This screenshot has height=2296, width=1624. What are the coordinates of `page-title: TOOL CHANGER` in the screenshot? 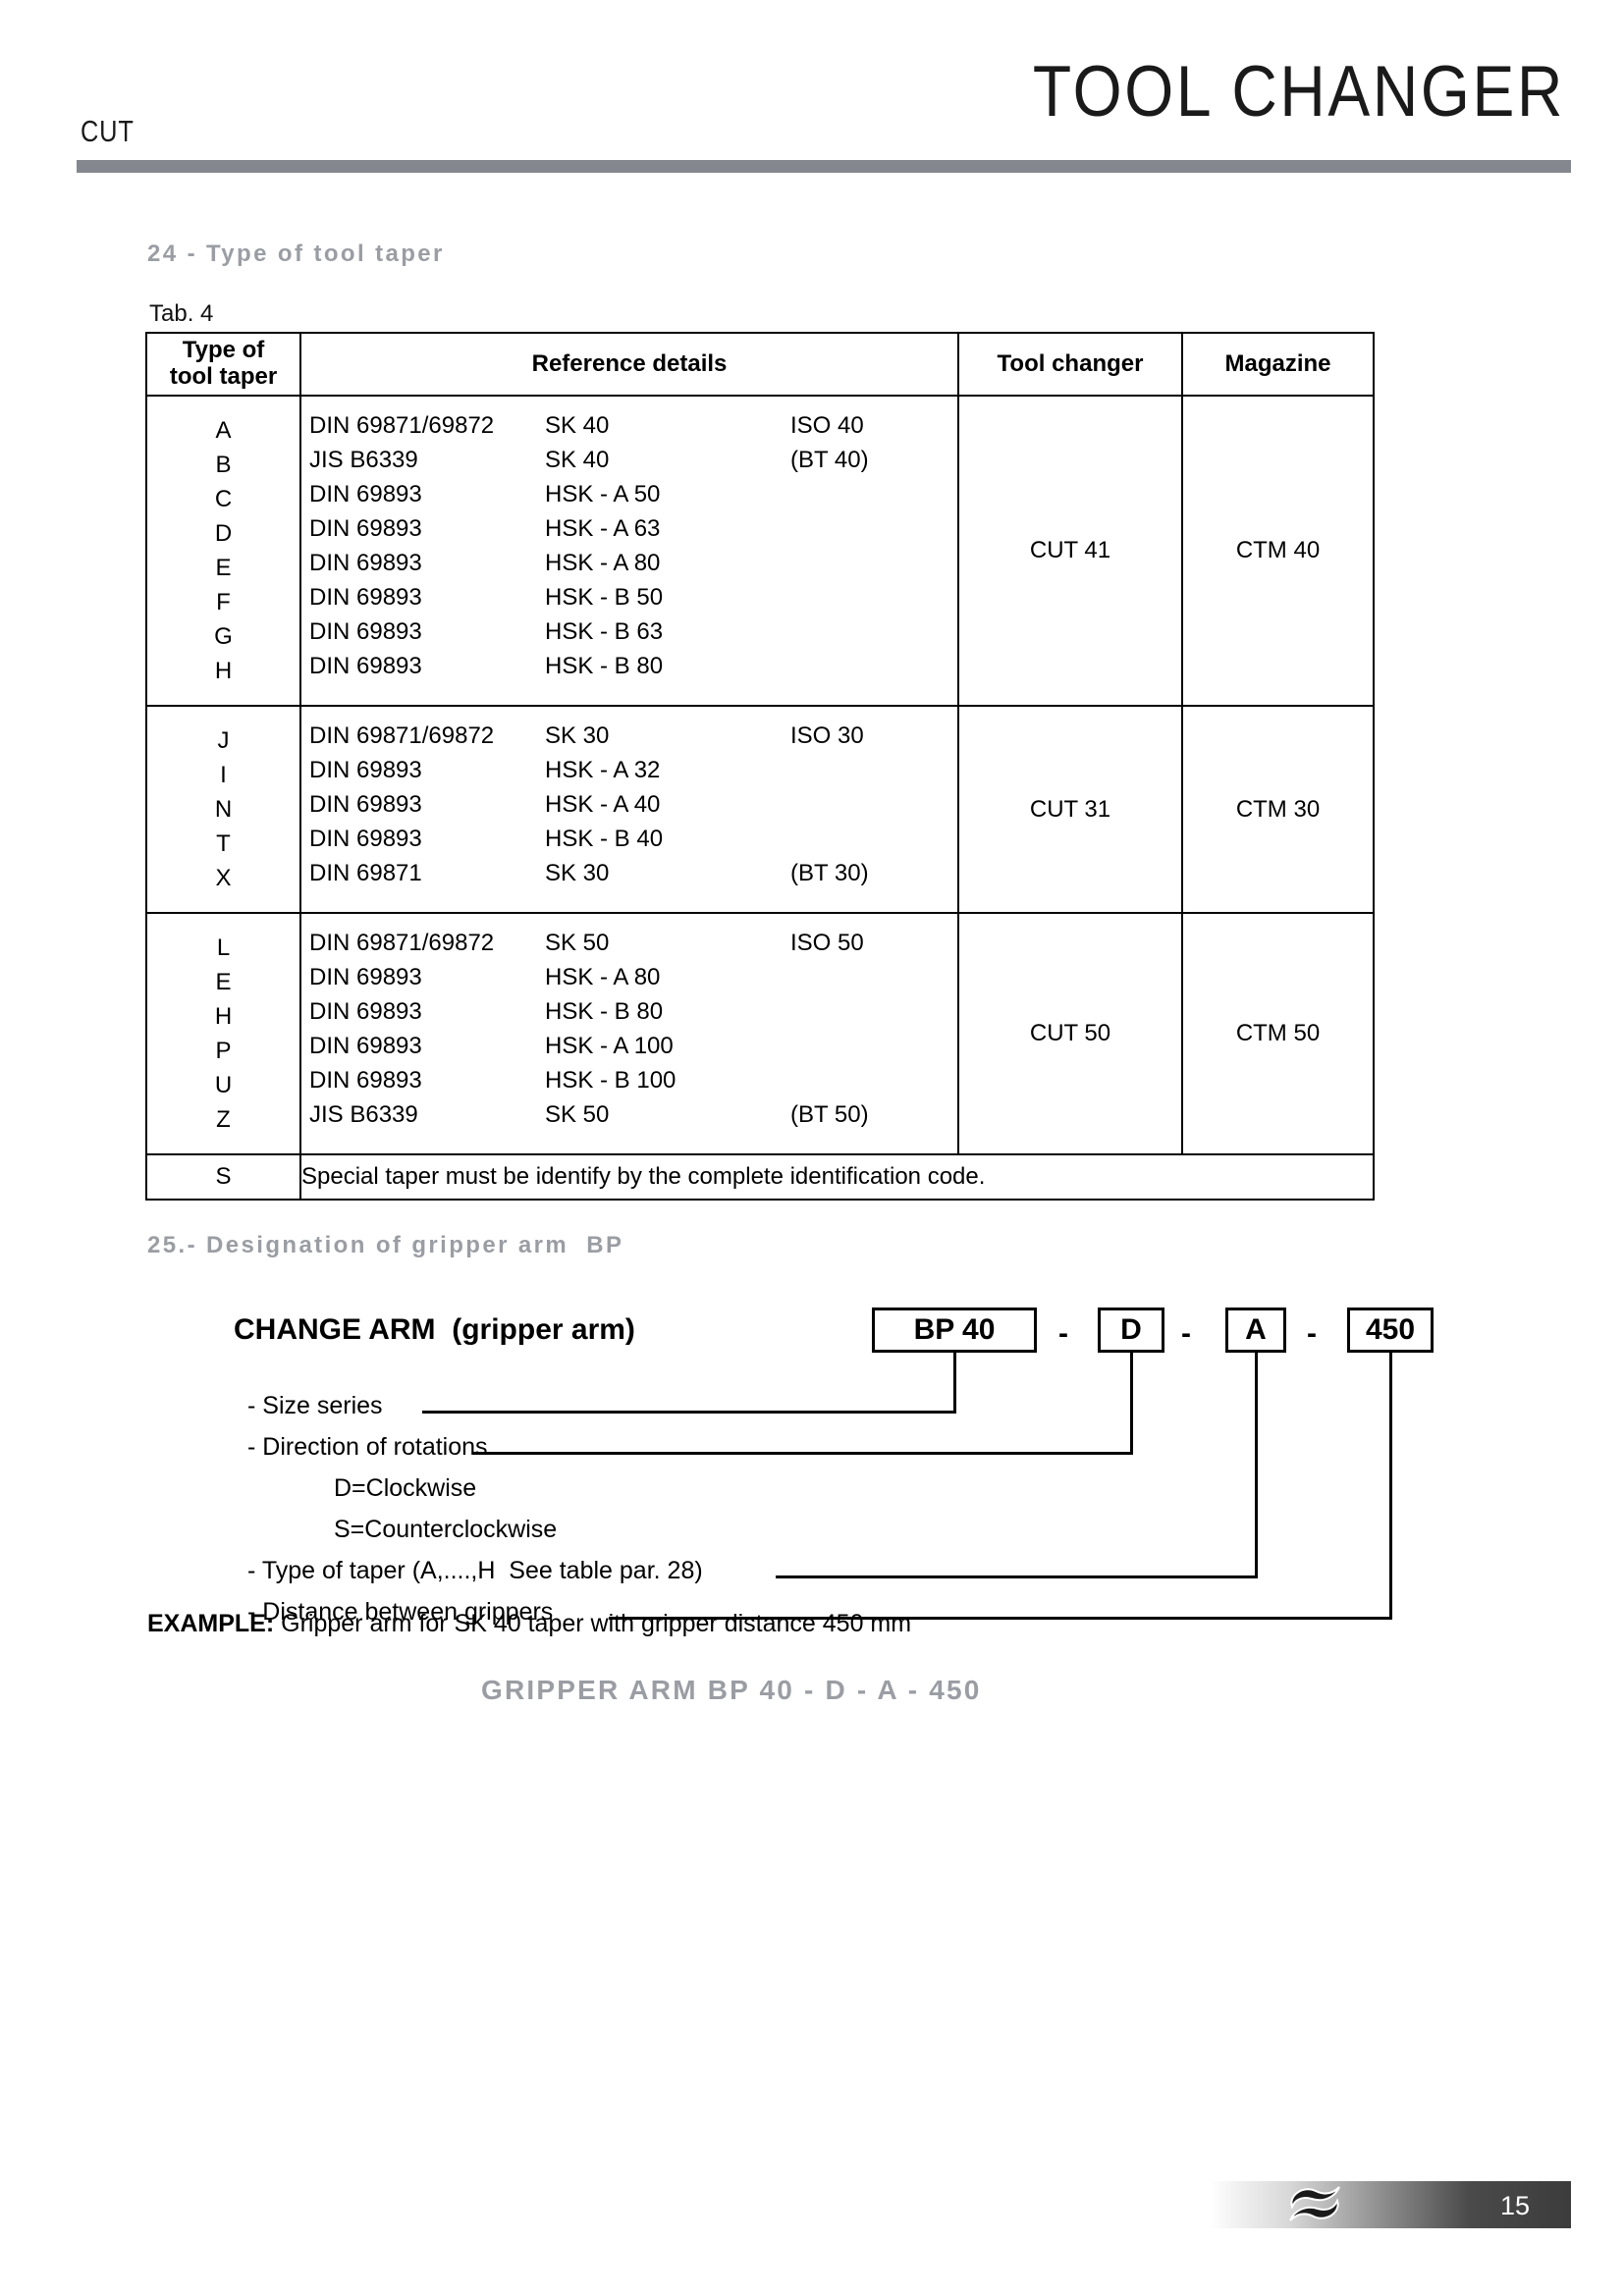 It's located at (1298, 92).